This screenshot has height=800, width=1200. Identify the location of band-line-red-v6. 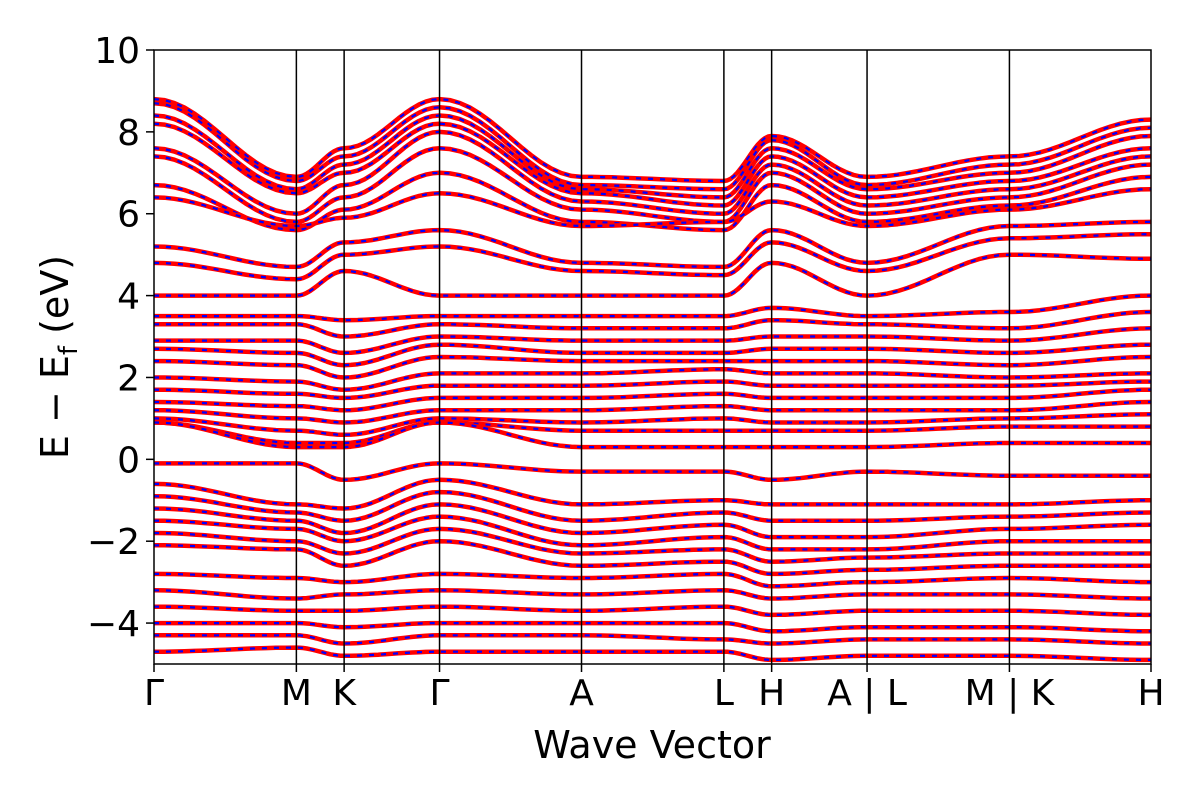
(652, 379).